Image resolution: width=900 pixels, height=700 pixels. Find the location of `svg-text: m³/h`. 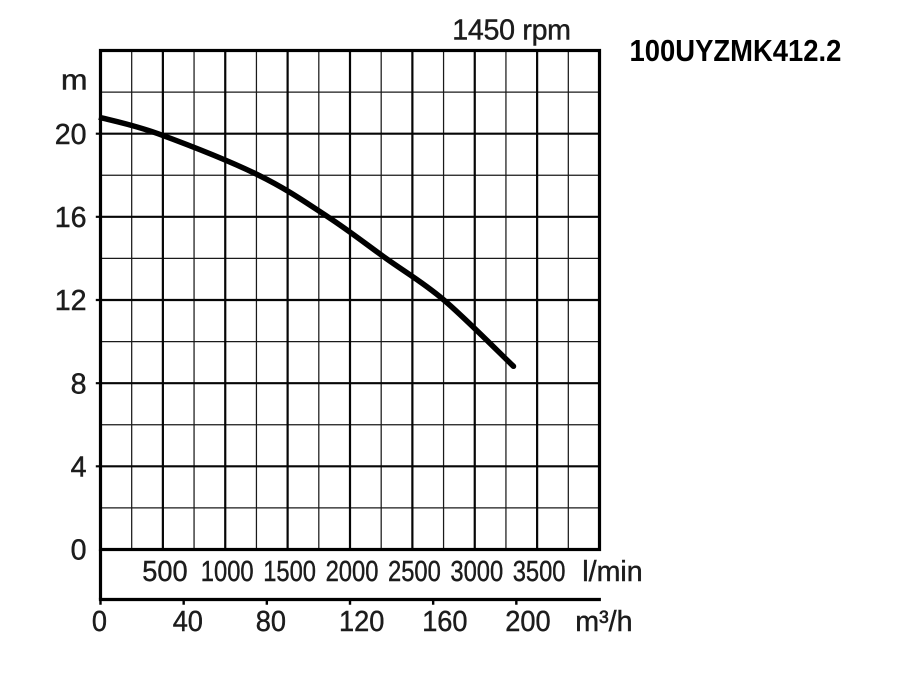

svg-text: m³/h is located at coordinates (603, 622).